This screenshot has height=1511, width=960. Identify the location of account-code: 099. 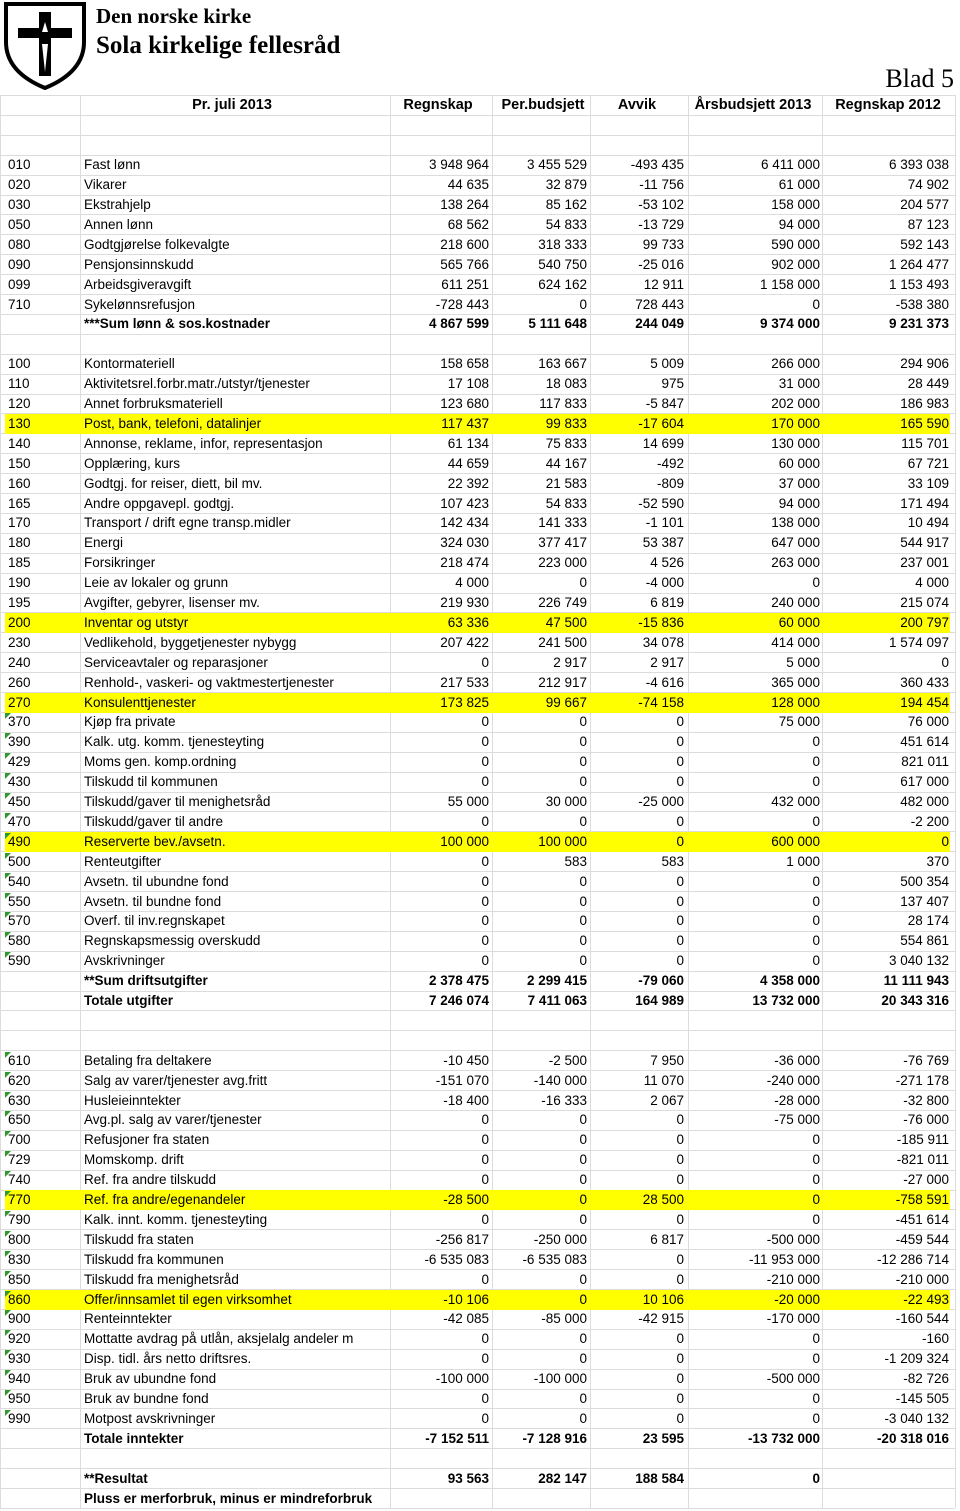
(19, 284).